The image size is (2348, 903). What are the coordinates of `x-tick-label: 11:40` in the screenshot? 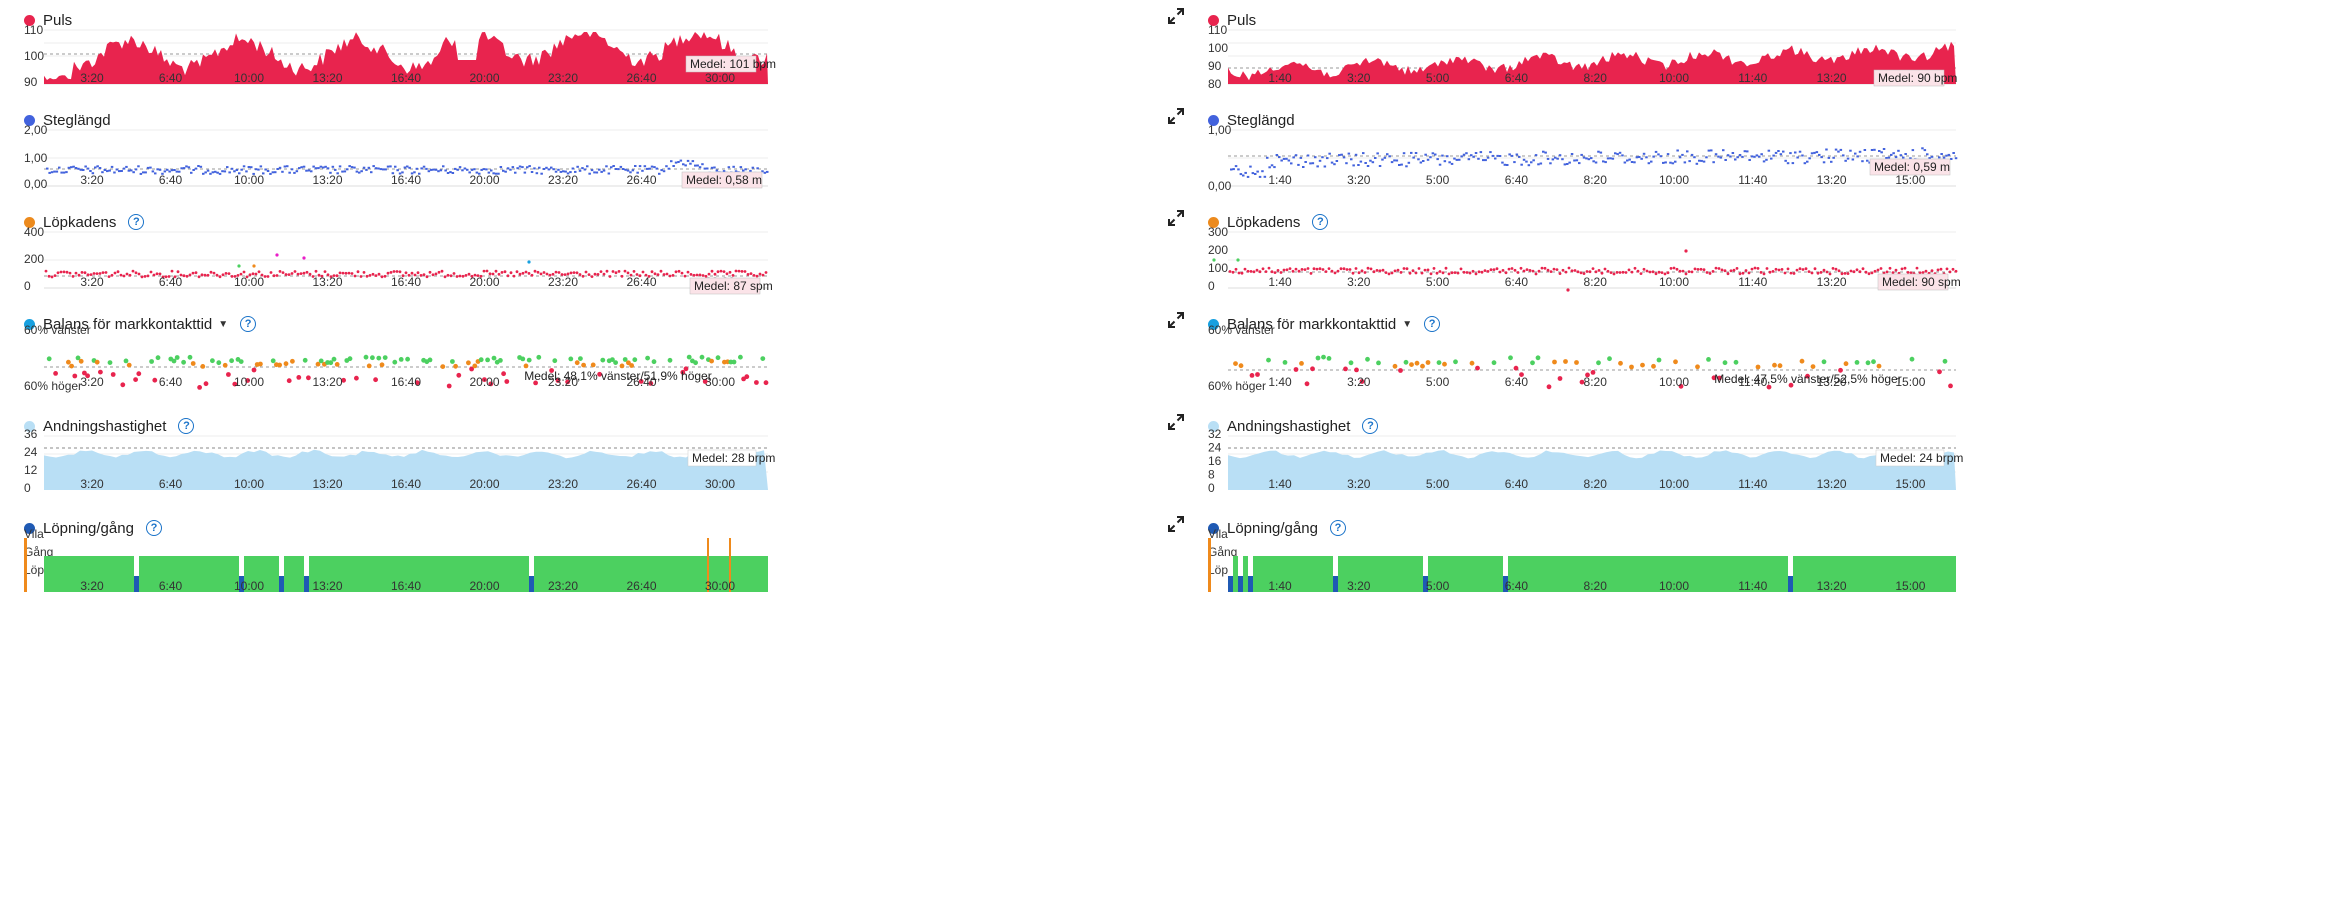 It's located at (1752, 484).